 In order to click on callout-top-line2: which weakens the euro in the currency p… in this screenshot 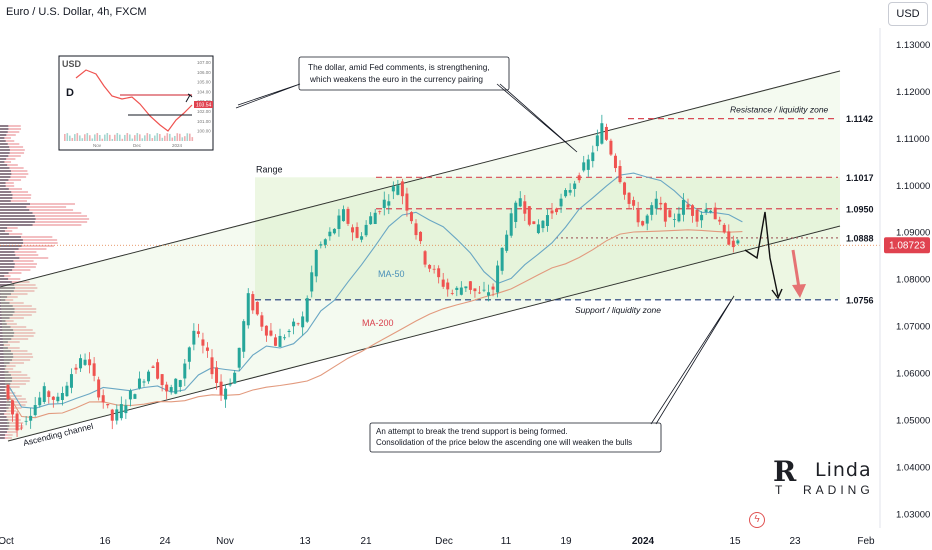, I will do `click(396, 79)`.